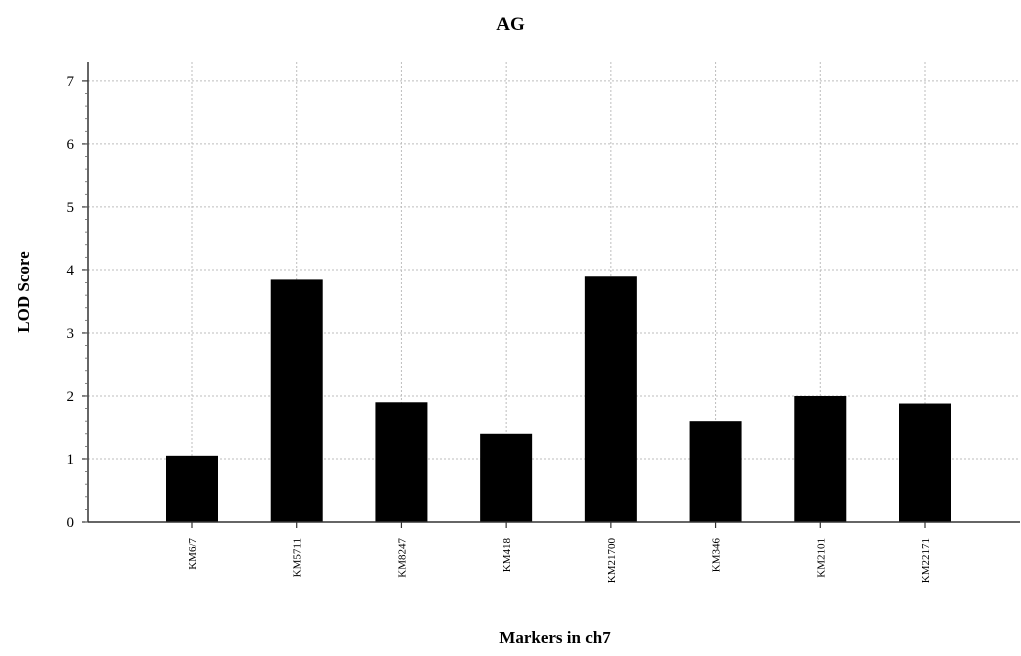  Describe the element at coordinates (71, 82) in the screenshot. I see `y-tick-label: 7` at that location.